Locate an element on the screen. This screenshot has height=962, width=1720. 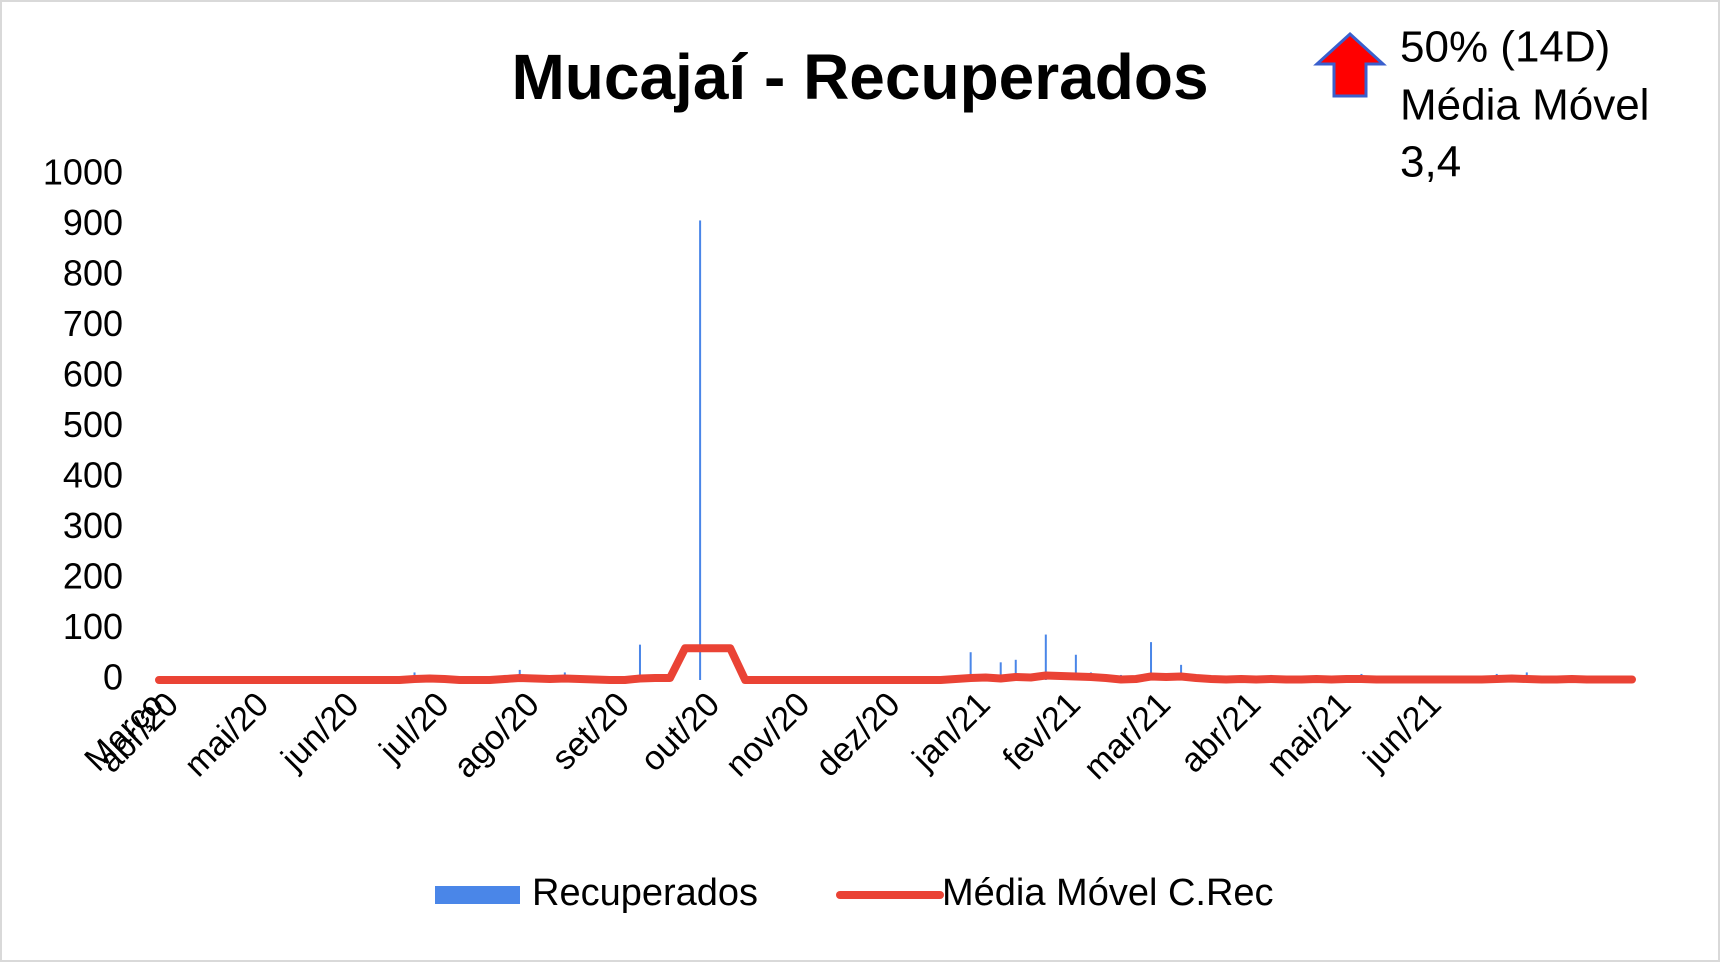
y-tick-label: 400 is located at coordinates (93, 475).